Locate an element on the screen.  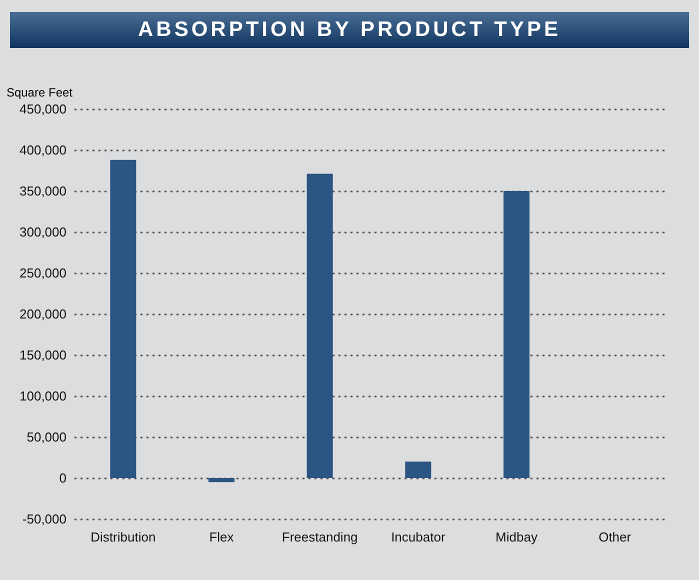
y-tick-label: 200,000 is located at coordinates (43, 314).